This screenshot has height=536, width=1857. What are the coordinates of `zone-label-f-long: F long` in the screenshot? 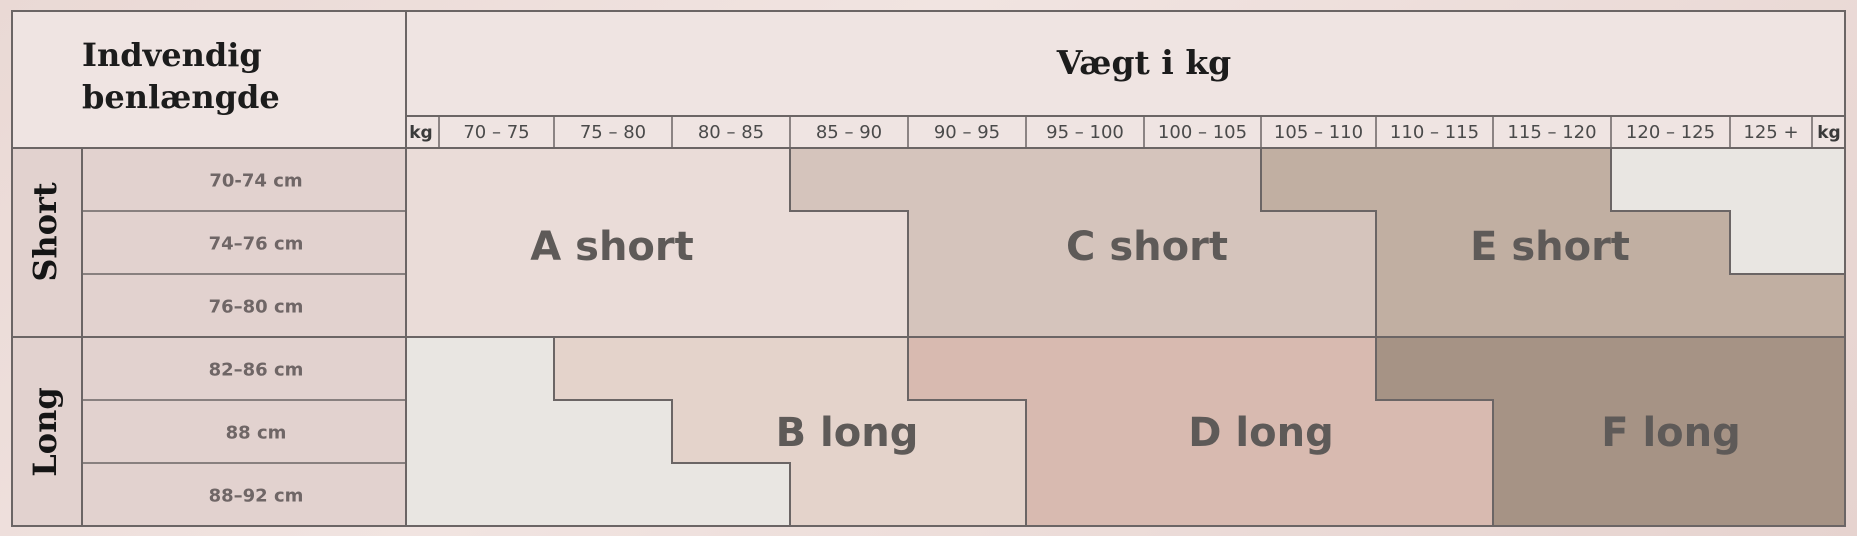 It's located at (1671, 433).